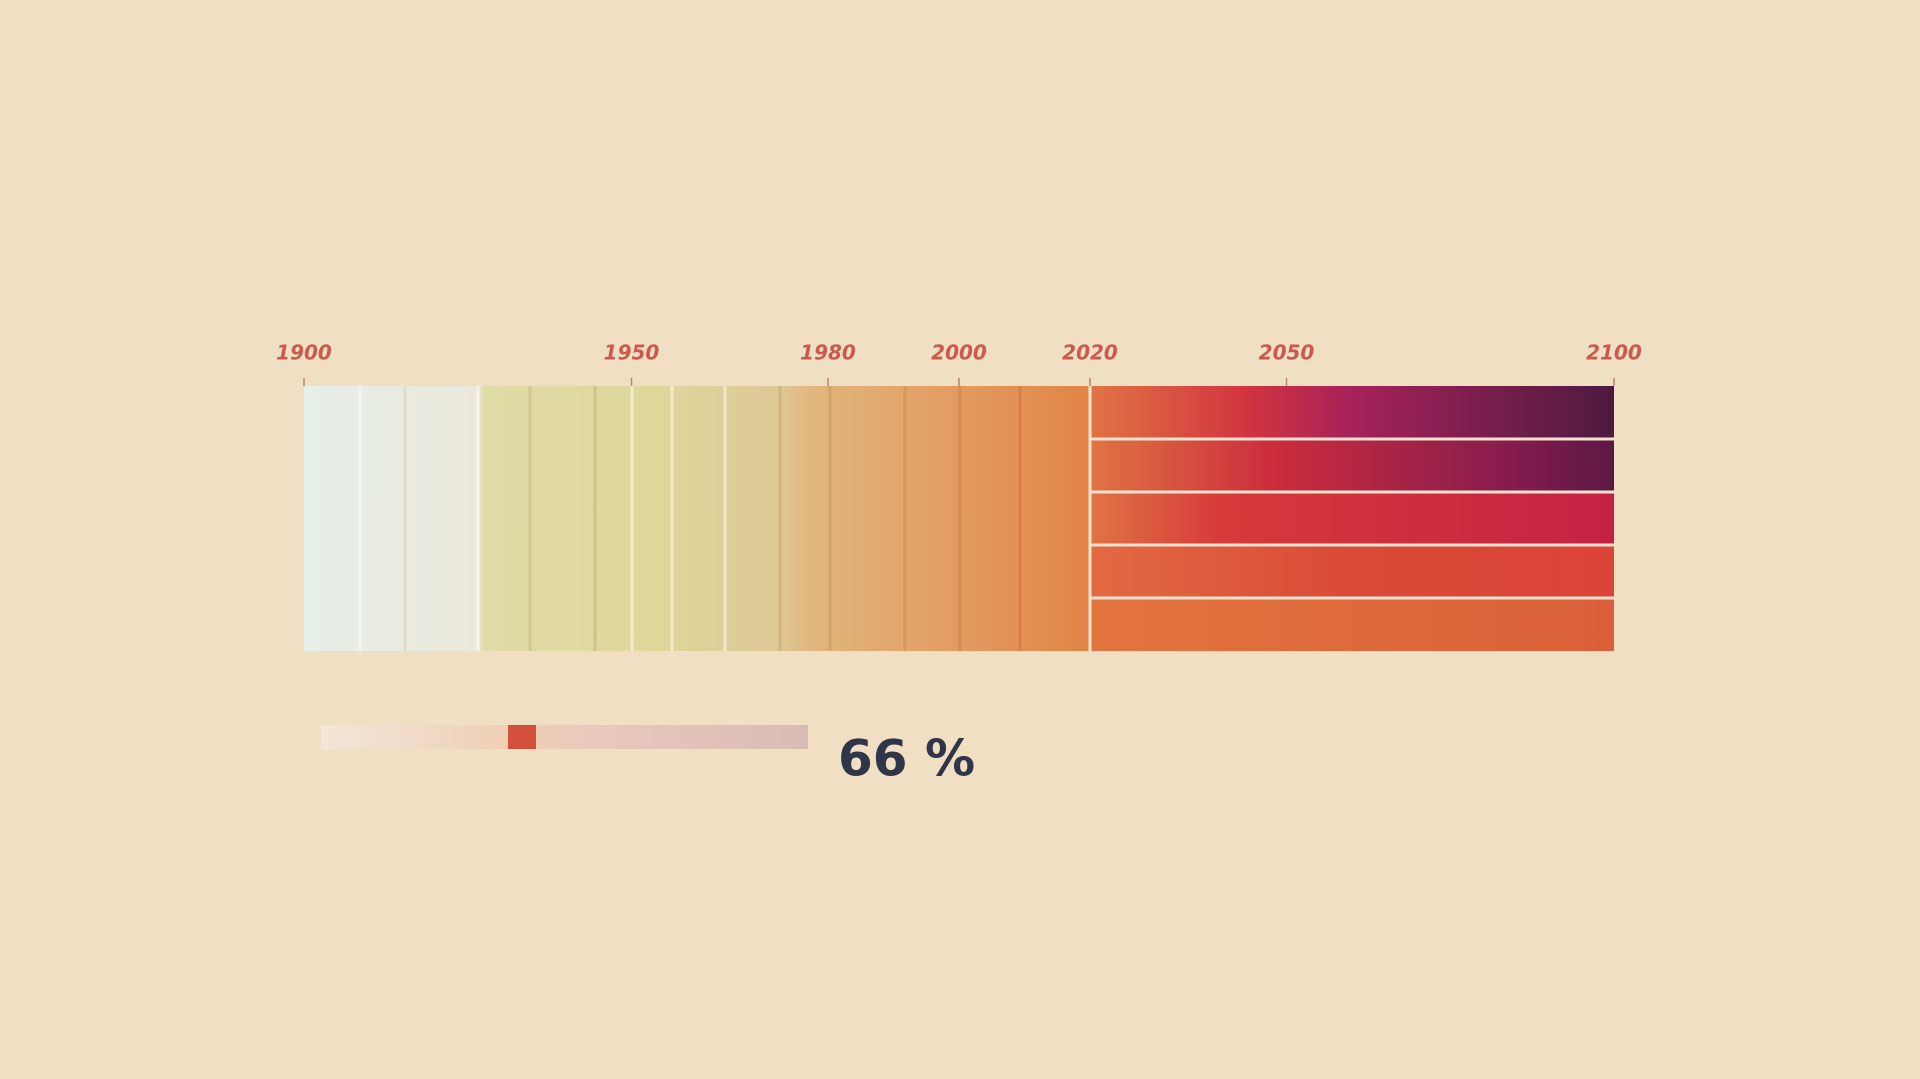  I want to click on x-tick-label: 2050, so click(1287, 353).